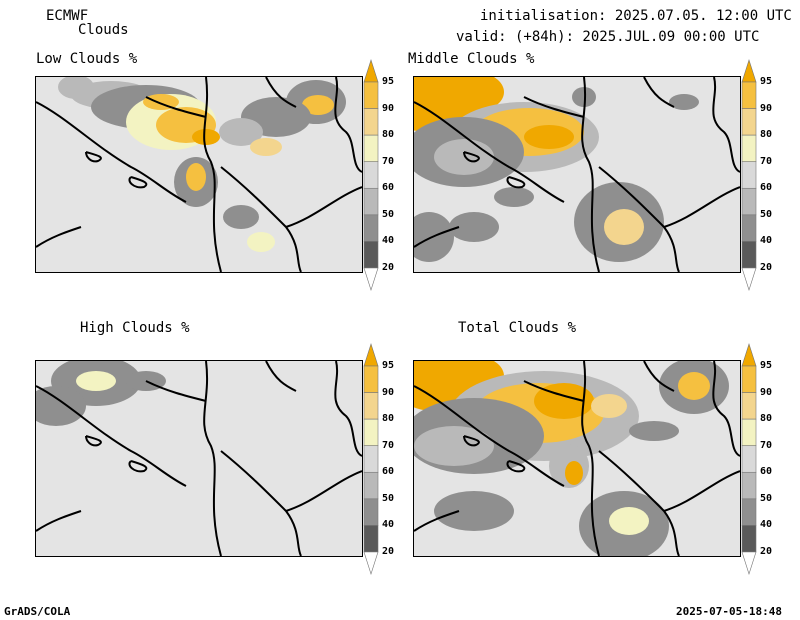 The height and width of the screenshot is (620, 800). What do you see at coordinates (199, 174) in the screenshot?
I see `map-low-clouds` at bounding box center [199, 174].